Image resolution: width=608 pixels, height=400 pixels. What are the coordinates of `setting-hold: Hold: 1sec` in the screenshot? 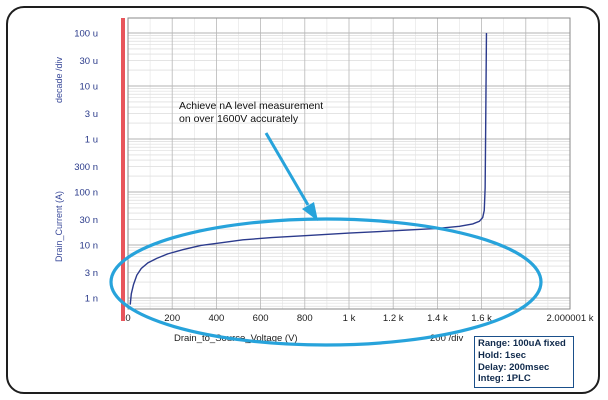 It's located at (502, 355).